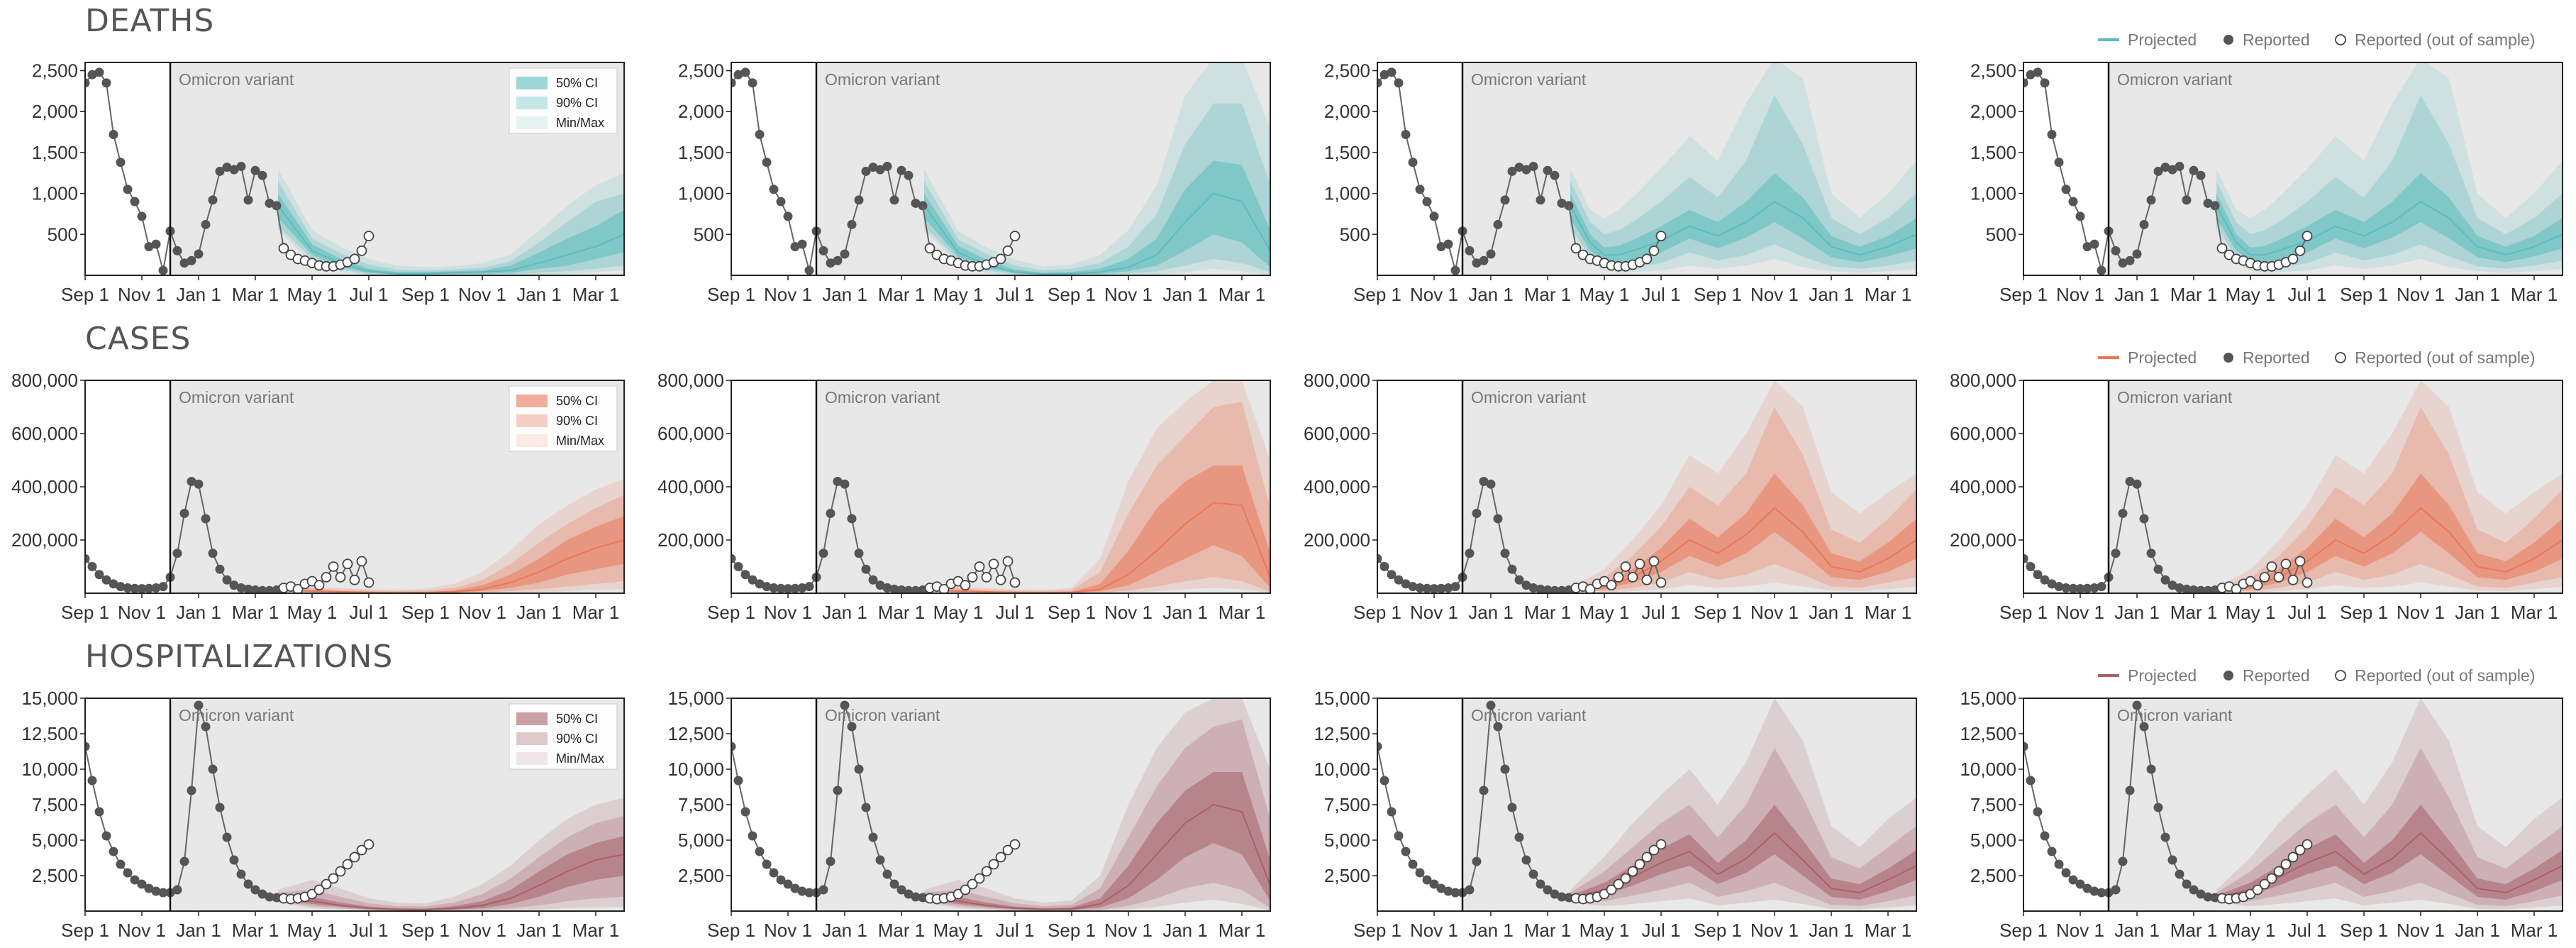  I want to click on x-tick-label: Jul 1, so click(1015, 930).